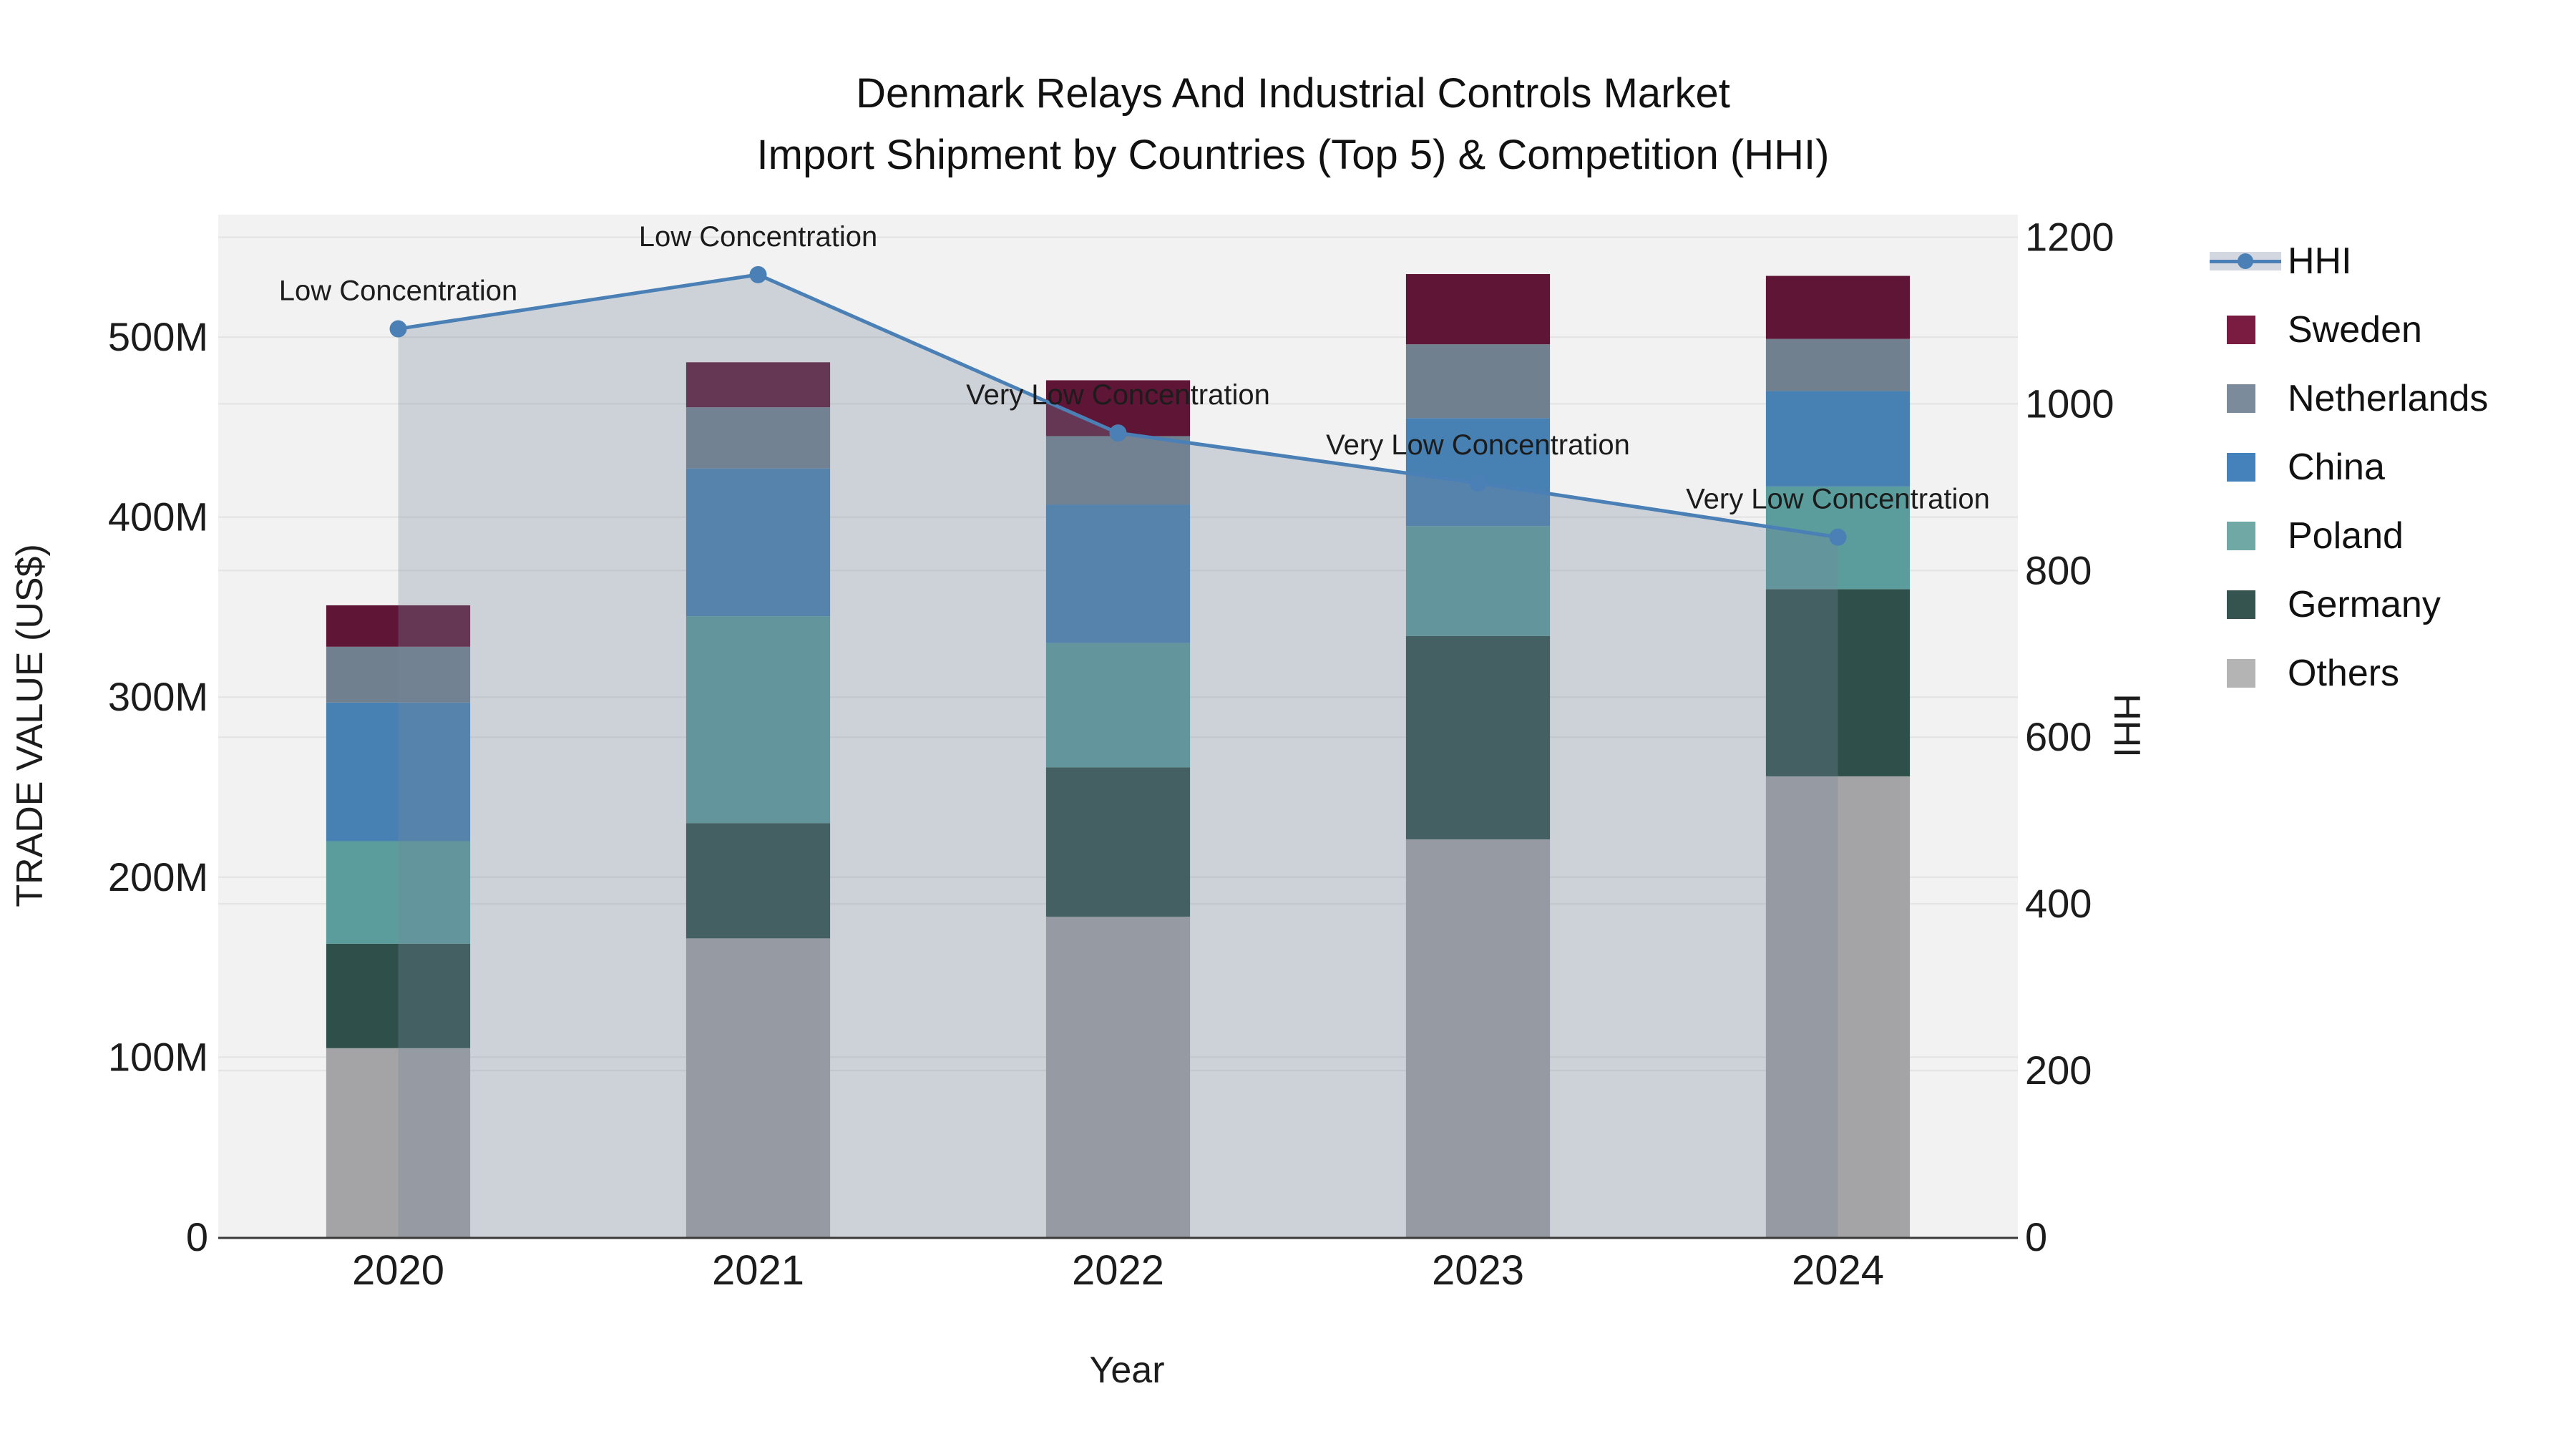 The image size is (2576, 1449). Describe the element at coordinates (1838, 1006) in the screenshot. I see `bar-segment-others-2024` at that location.